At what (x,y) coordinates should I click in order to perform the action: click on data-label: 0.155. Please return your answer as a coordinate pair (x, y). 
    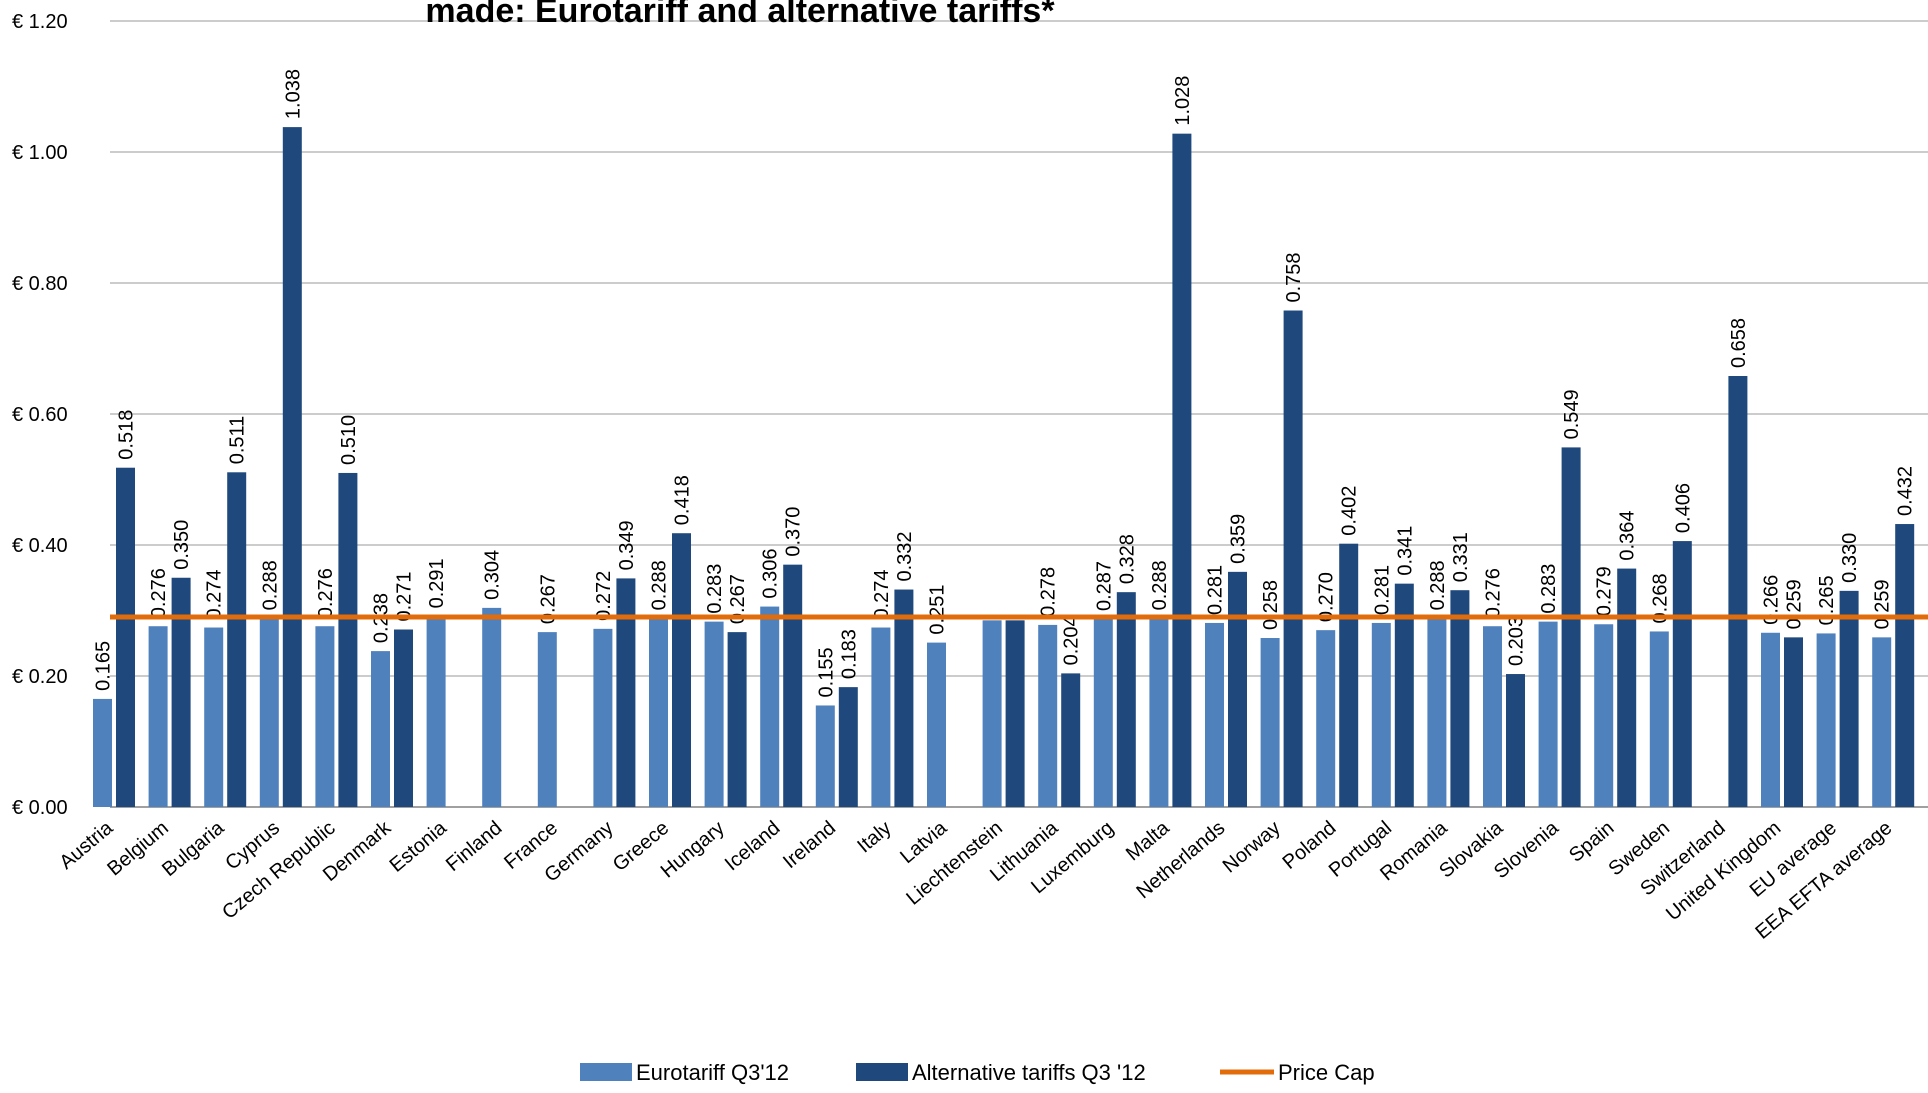
    Looking at the image, I should click on (826, 672).